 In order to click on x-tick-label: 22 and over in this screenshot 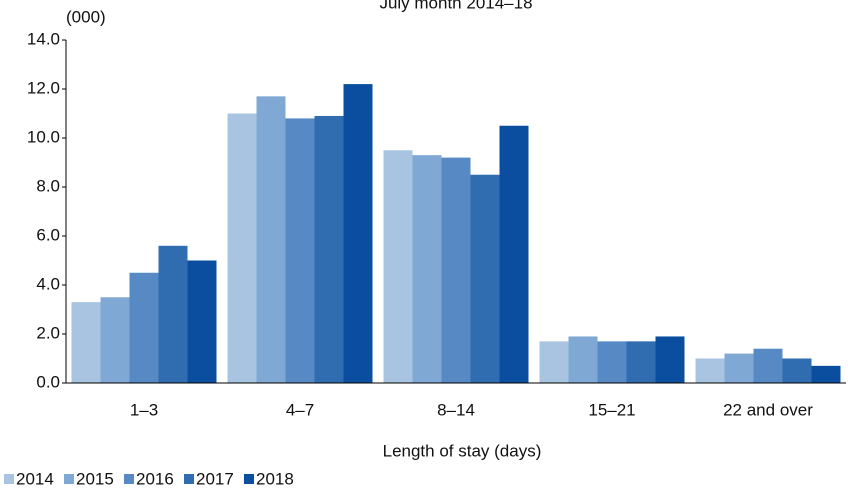, I will do `click(768, 409)`.